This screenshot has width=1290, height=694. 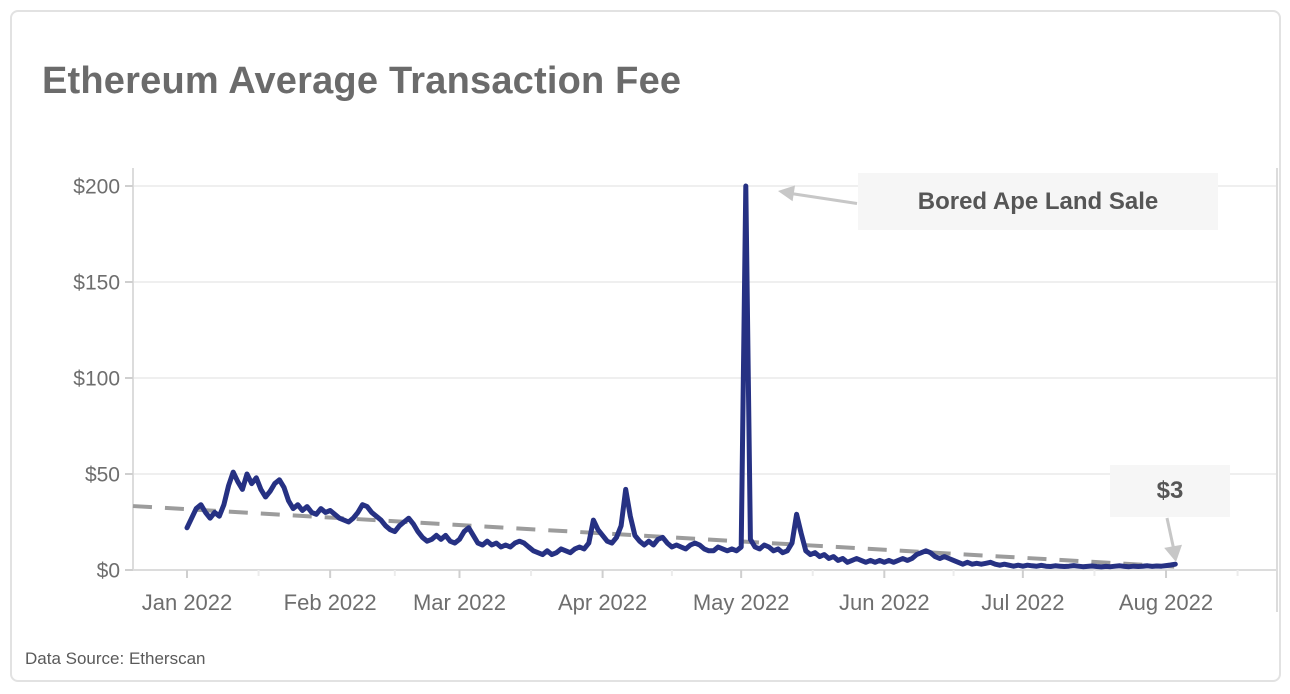 What do you see at coordinates (1173, 553) in the screenshot?
I see `end-annotation-arrowhead` at bounding box center [1173, 553].